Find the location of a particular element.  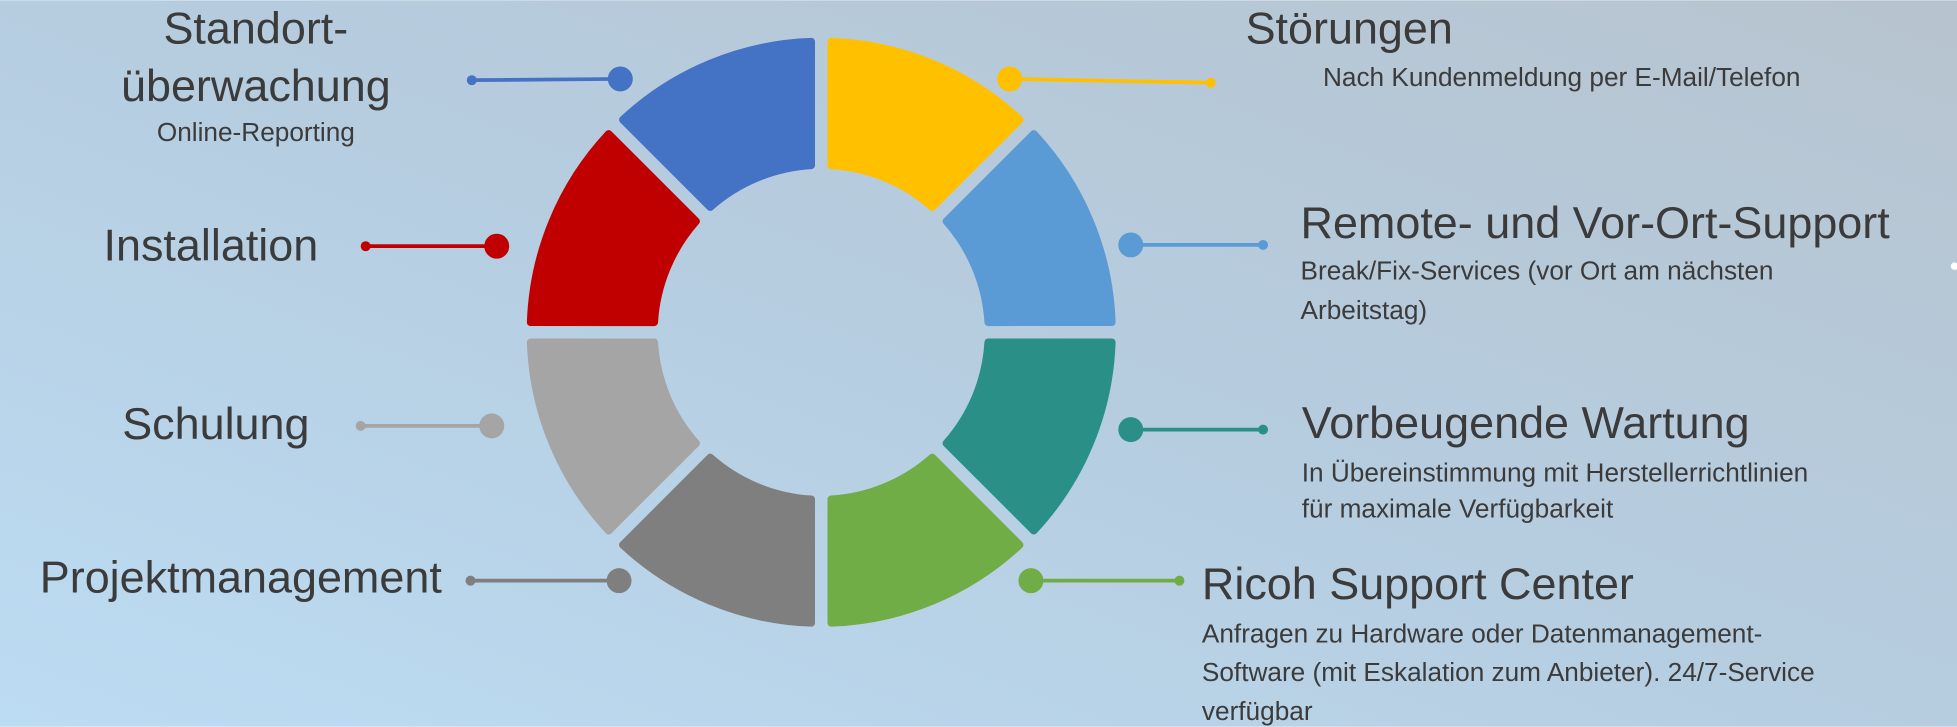

item-description: Arbeitstag) is located at coordinates (1364, 310).